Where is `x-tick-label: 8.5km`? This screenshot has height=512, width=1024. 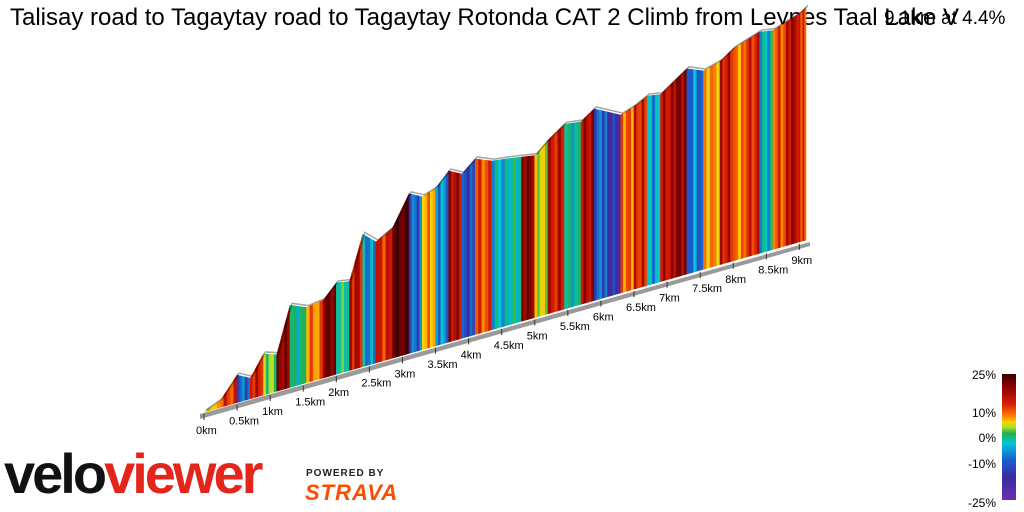
x-tick-label: 8.5km is located at coordinates (773, 270).